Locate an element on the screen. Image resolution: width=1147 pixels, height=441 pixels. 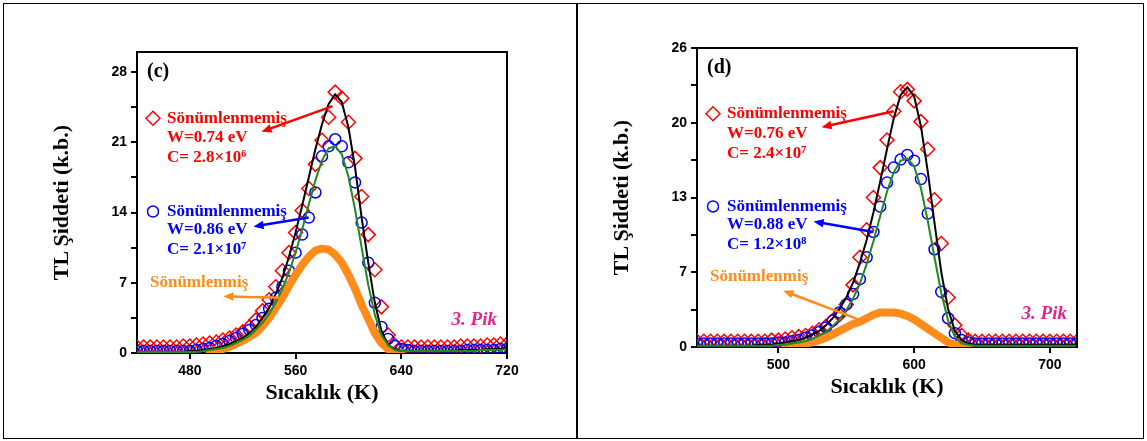
x-tick-label: 480 is located at coordinates (190, 370).